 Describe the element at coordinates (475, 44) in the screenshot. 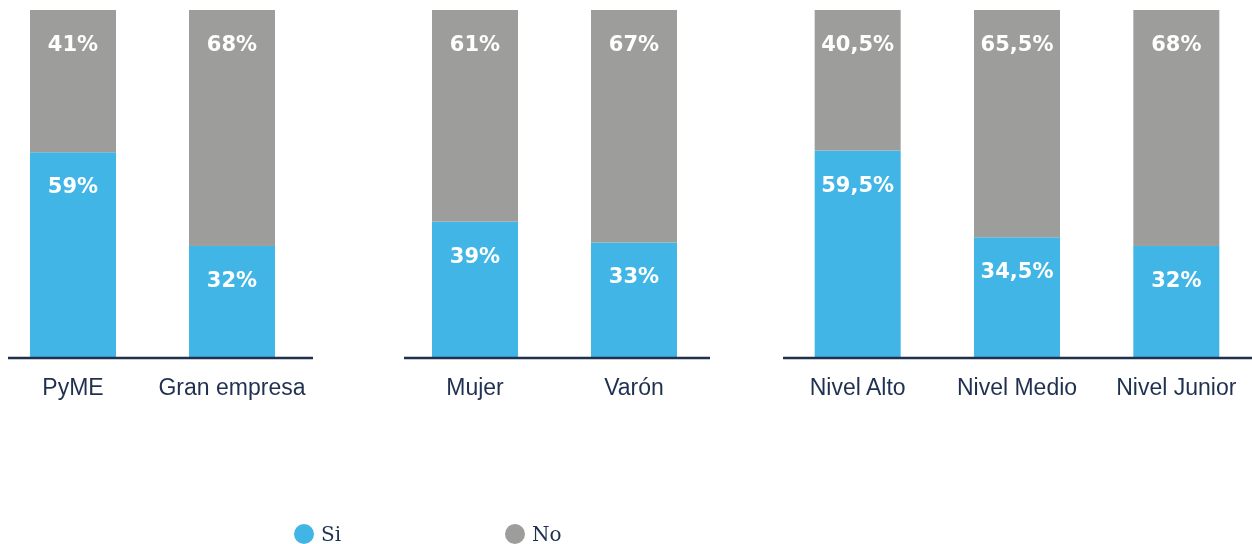

I see `data-label: 61%` at that location.